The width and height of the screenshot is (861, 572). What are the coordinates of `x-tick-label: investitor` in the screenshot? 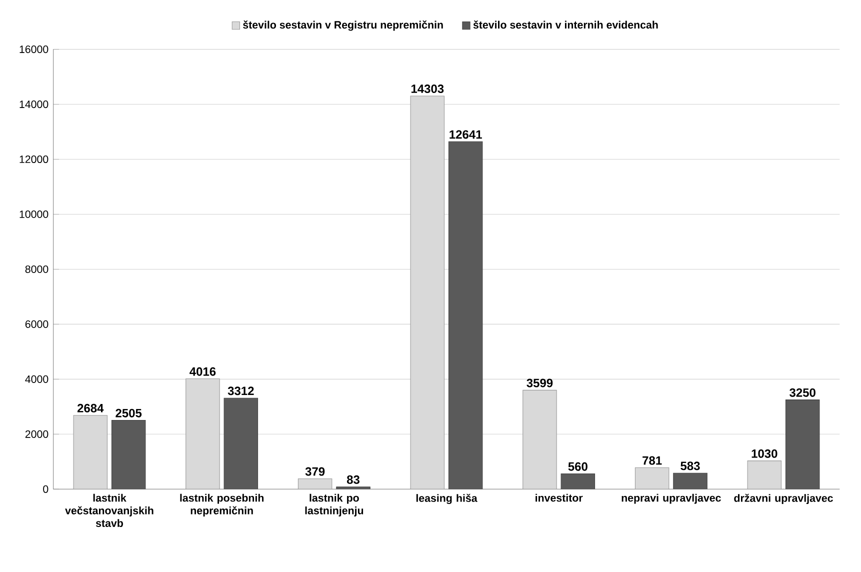 It's located at (559, 498).